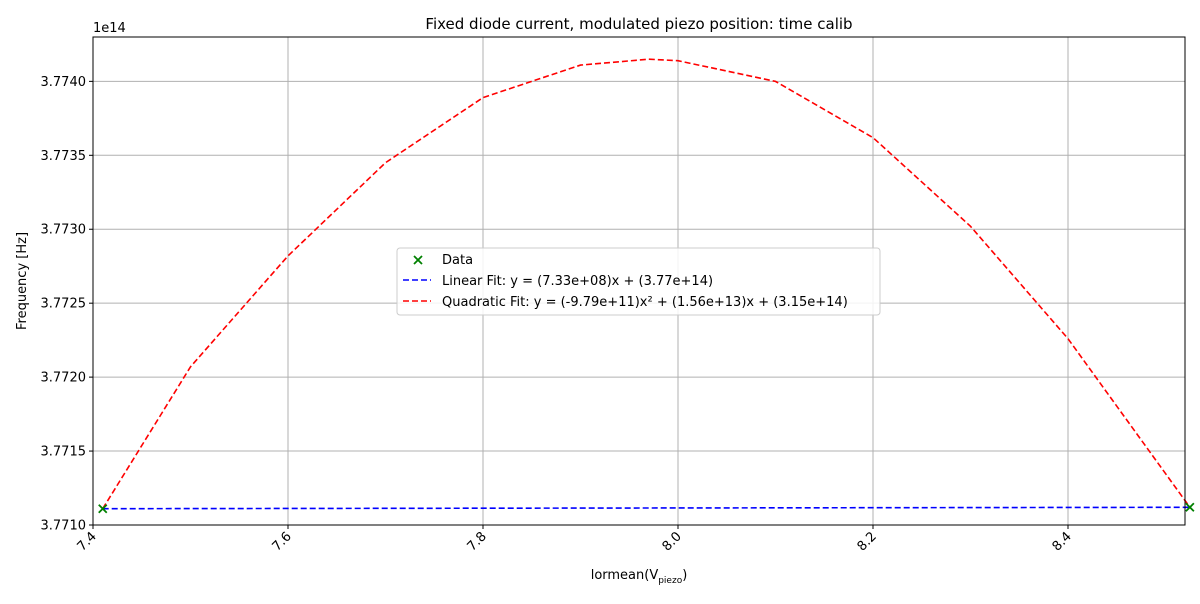  I want to click on y-tick-label: 3.7725, so click(64, 304).